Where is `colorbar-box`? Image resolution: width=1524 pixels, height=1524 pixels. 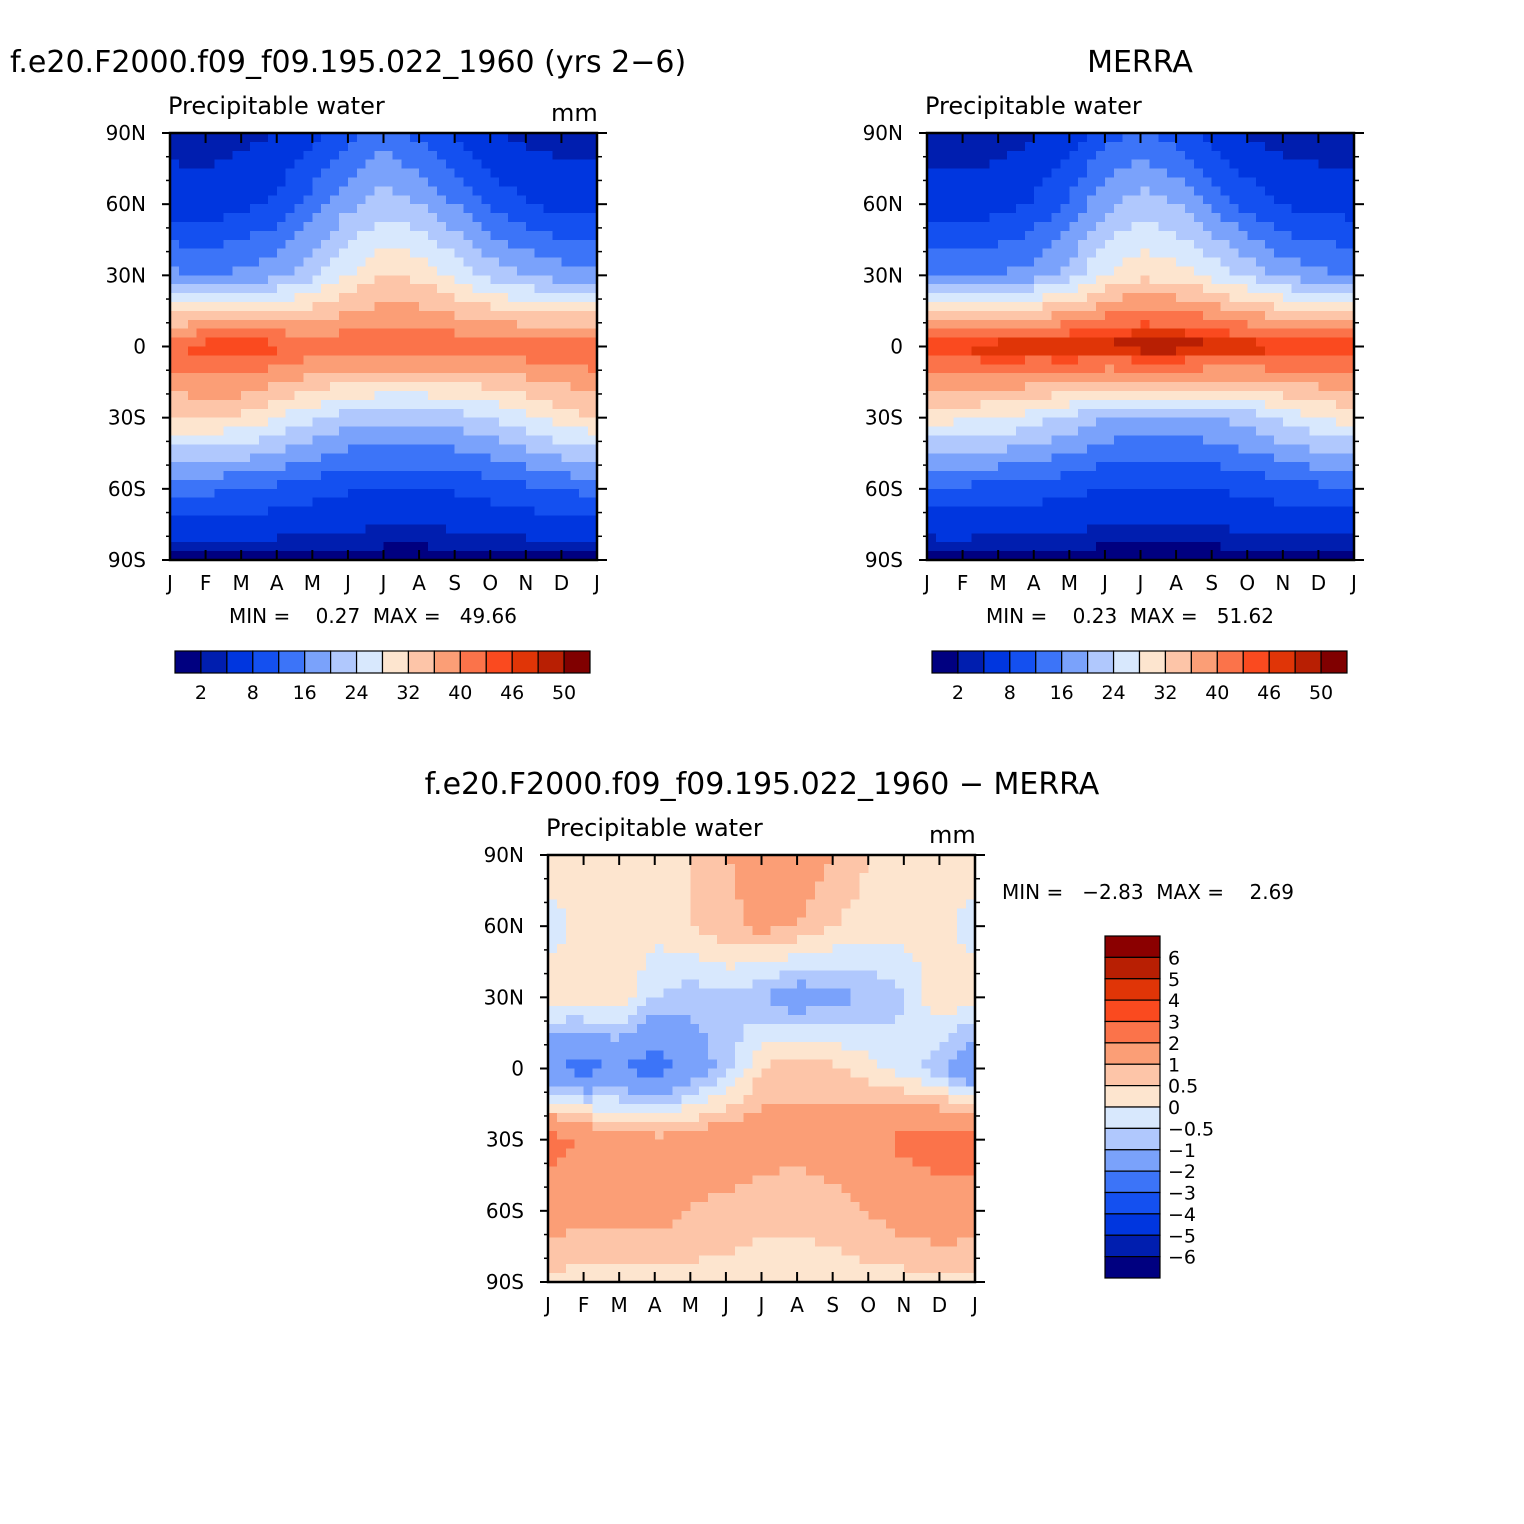
colorbar-box is located at coordinates (473, 662).